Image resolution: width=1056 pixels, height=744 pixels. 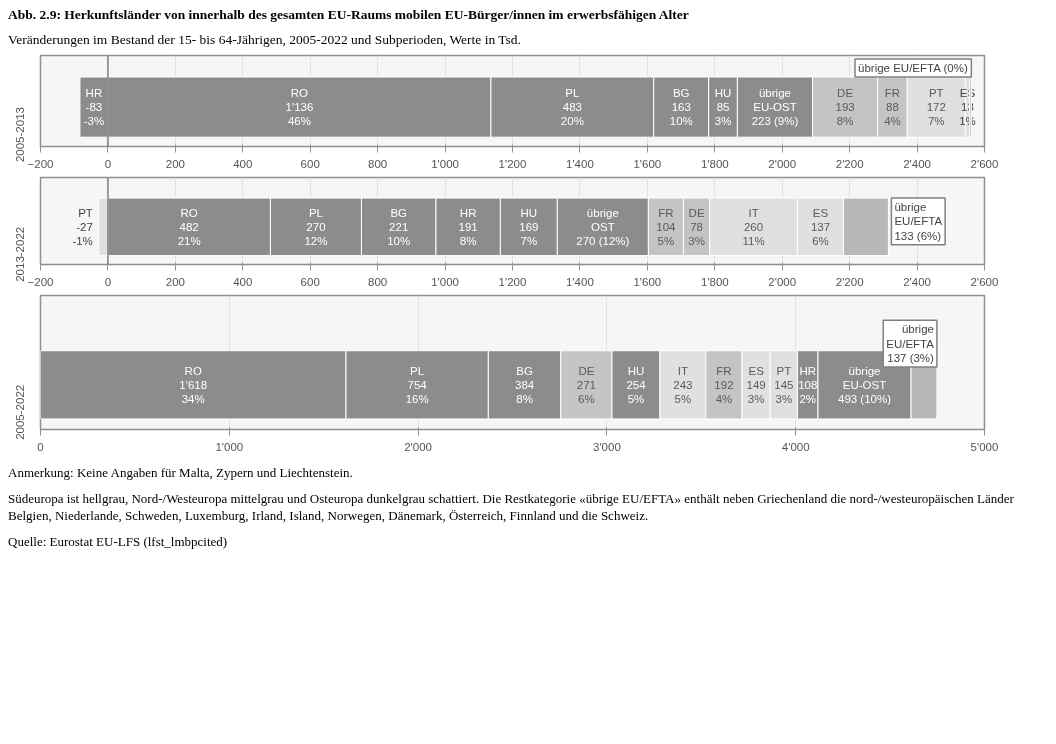 I want to click on data-label: 137 6%, so click(x=820, y=233).